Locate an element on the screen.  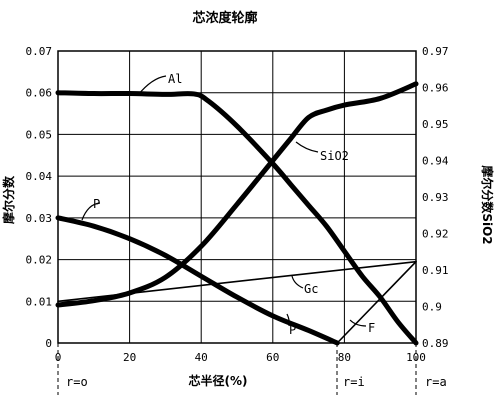
left-tick-label-1: 0.01 is located at coordinates (39, 301).